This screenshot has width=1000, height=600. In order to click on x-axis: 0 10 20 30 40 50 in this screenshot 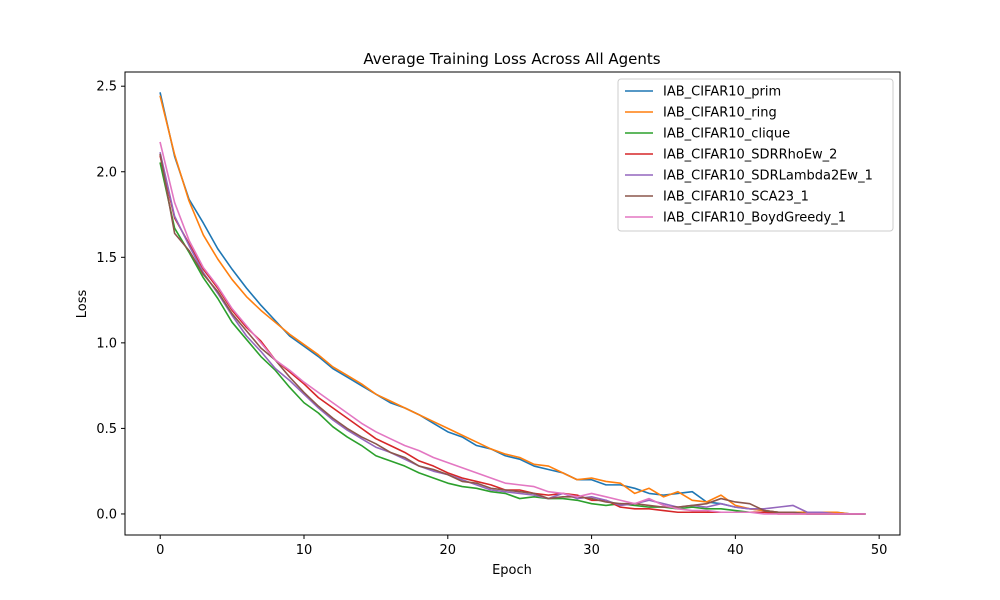, I will do `click(521, 546)`.